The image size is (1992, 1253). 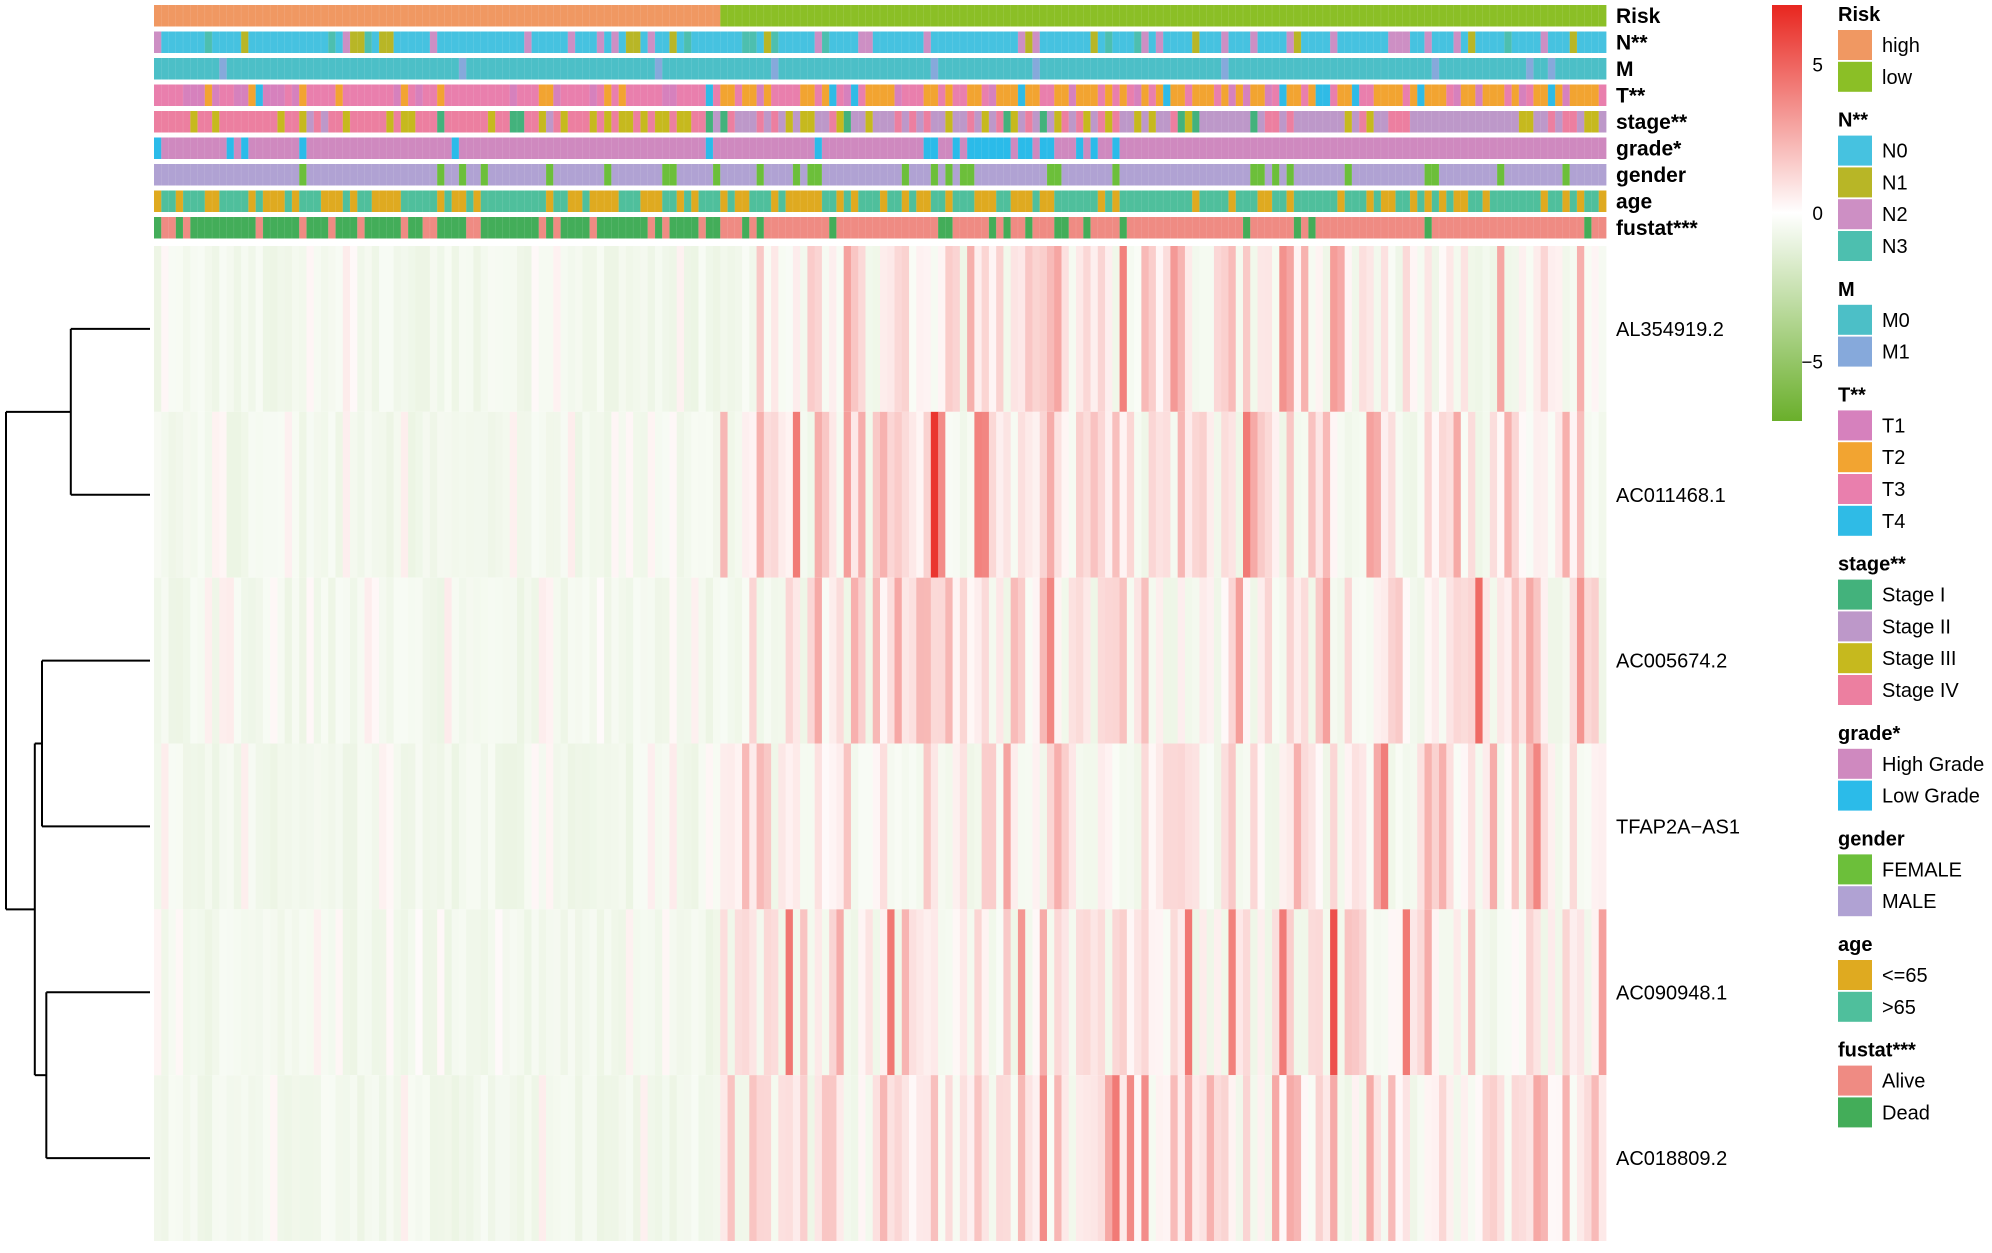 What do you see at coordinates (1036, 69) in the screenshot?
I see `track-cell-m` at bounding box center [1036, 69].